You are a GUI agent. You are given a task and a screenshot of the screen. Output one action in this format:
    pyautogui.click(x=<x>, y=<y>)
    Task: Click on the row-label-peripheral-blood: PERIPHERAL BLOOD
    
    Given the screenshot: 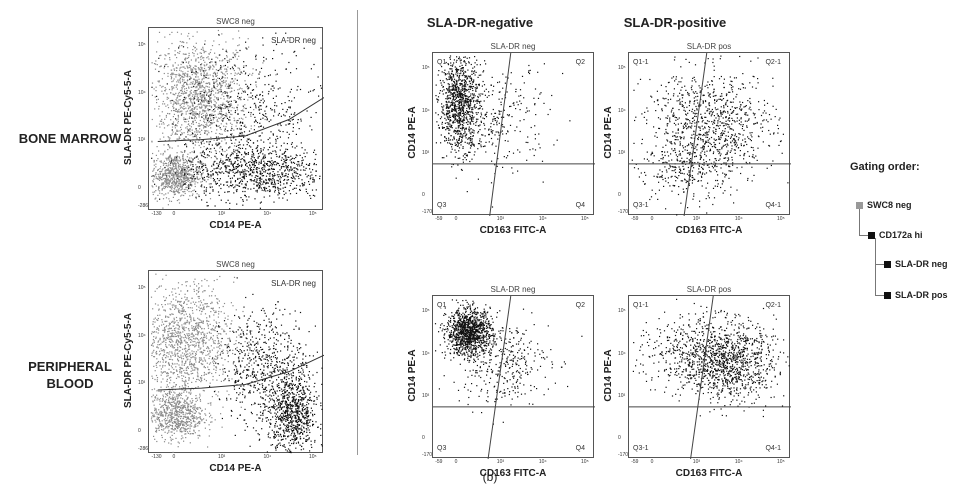 What is the action you would take?
    pyautogui.click(x=70, y=375)
    